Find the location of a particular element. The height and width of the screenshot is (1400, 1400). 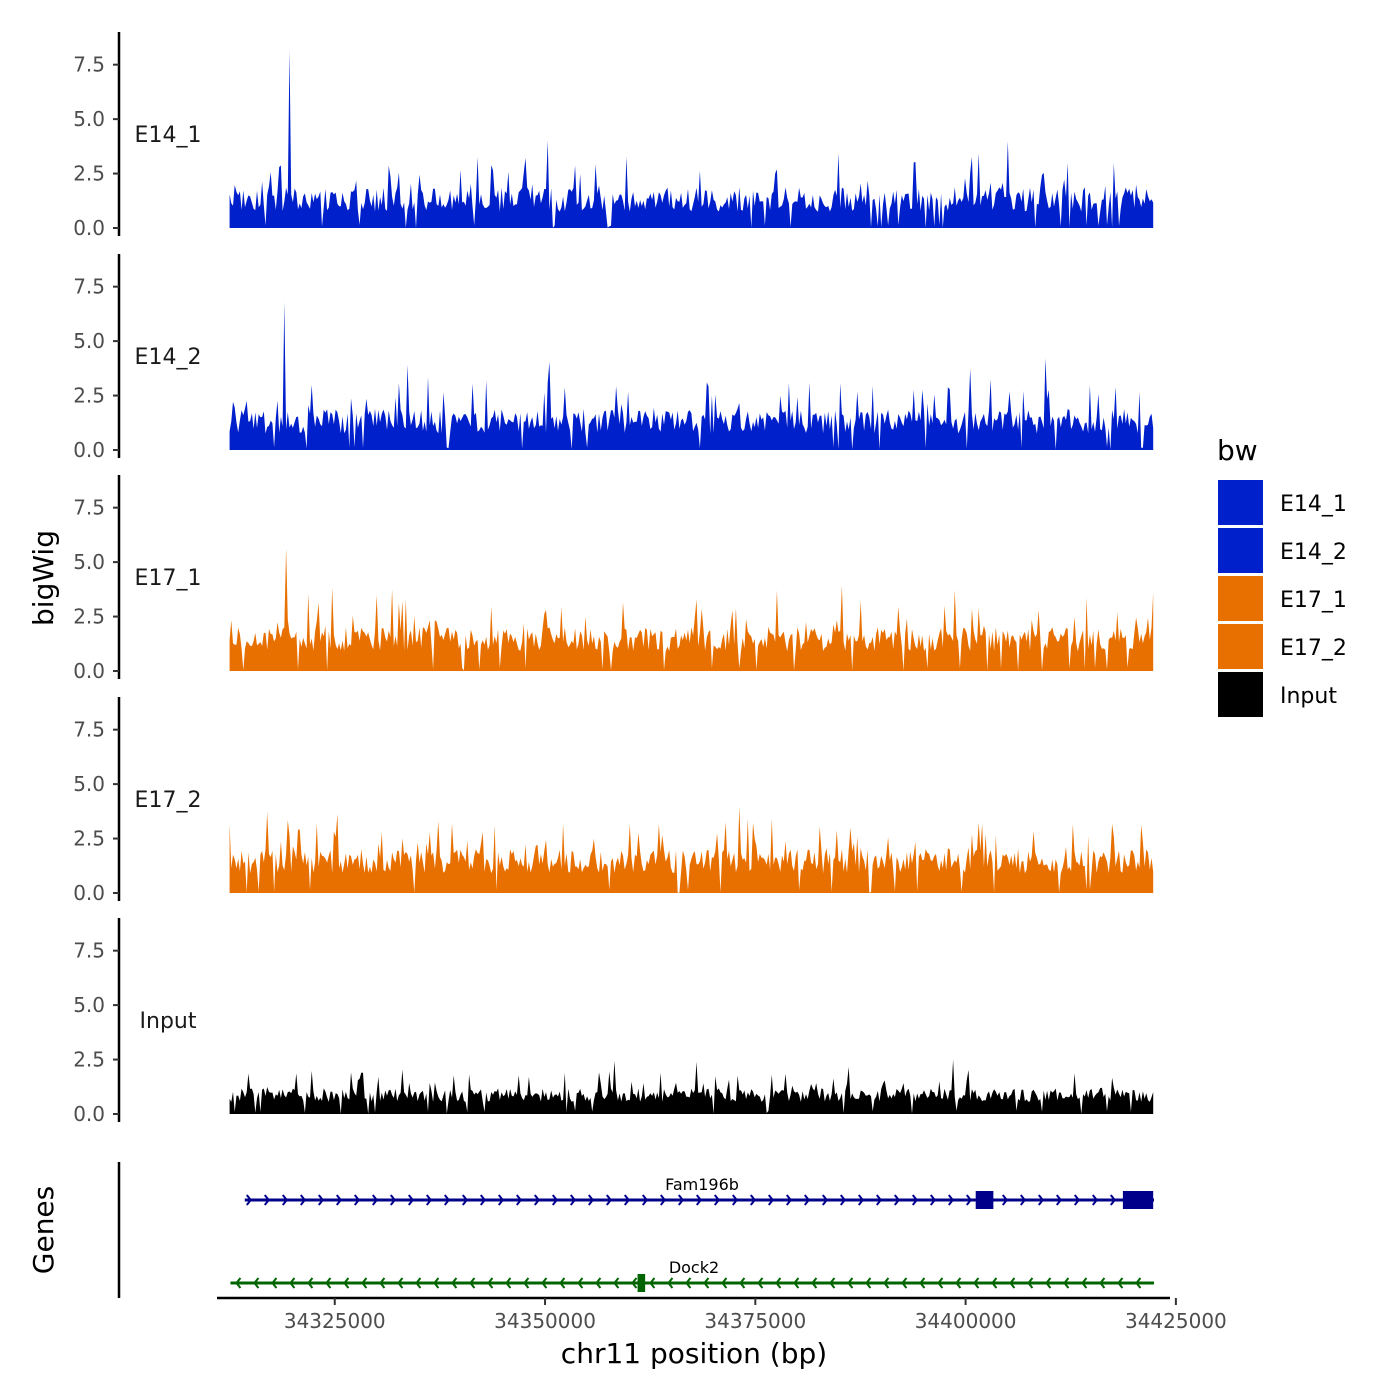

track-e14-2: 0.0 2.5 5.0 7.5 E14_2 is located at coordinates (613, 358).